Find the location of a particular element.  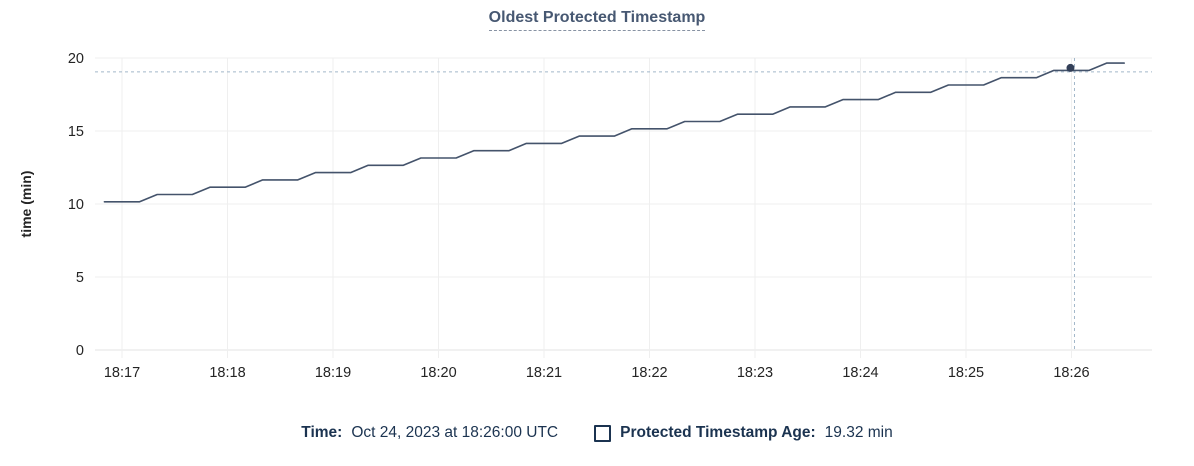

x-tick-label: 18:22 is located at coordinates (649, 373).